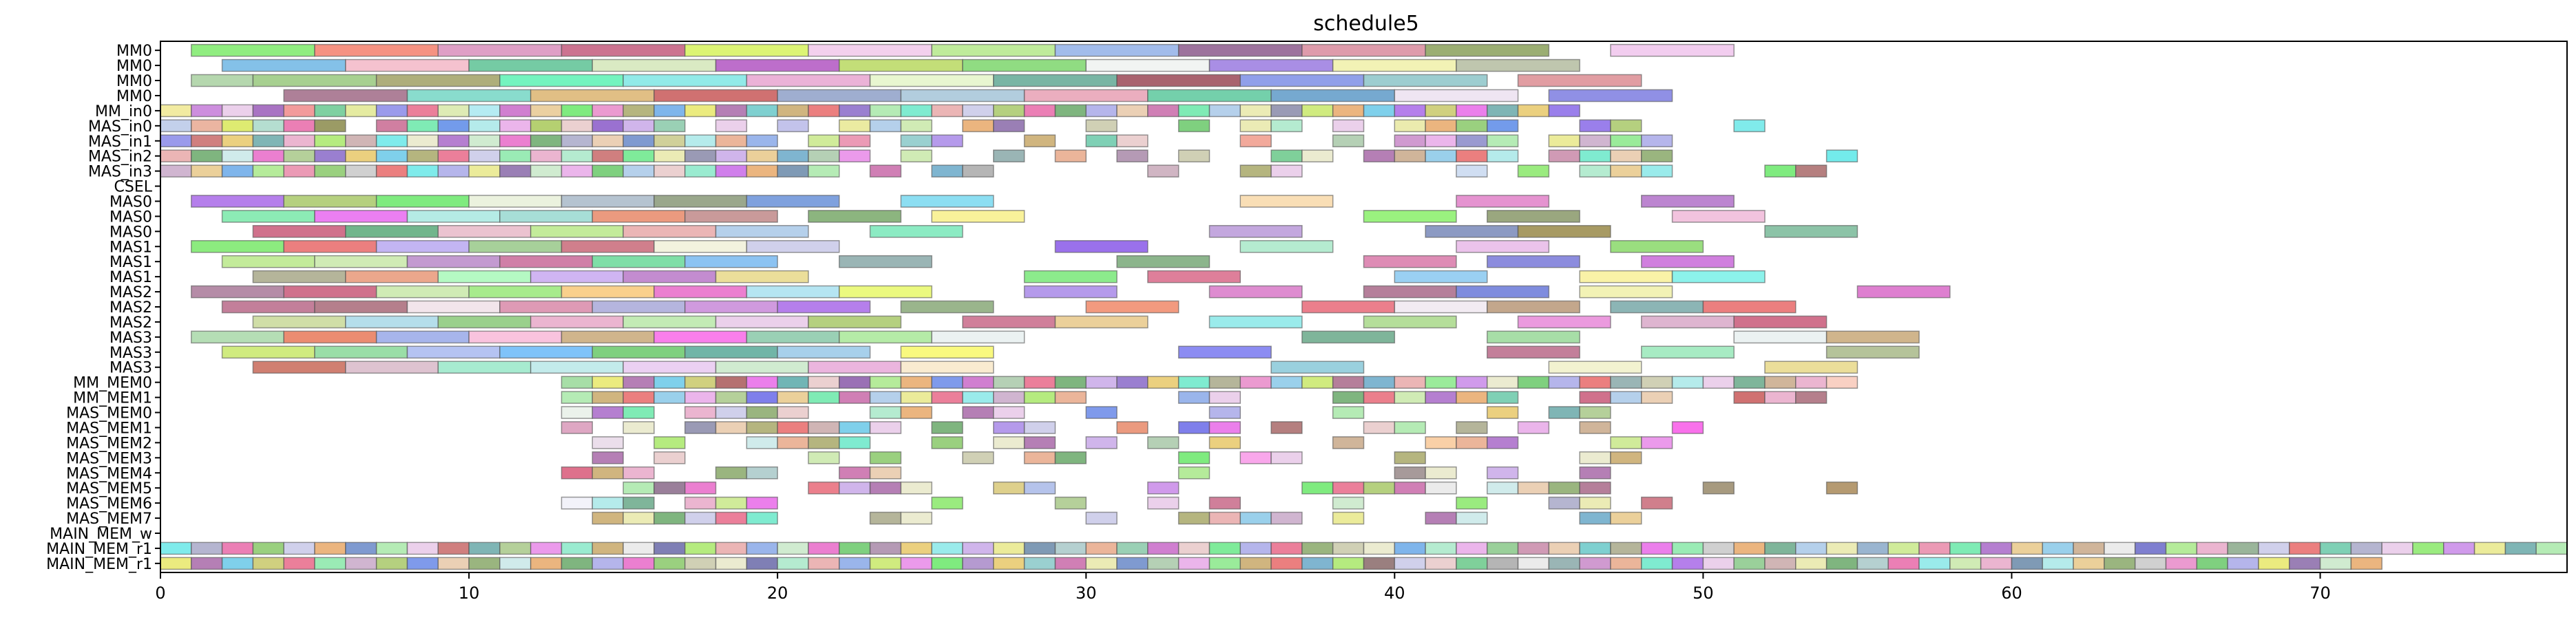 This screenshot has width=2576, height=622. What do you see at coordinates (1366, 24) in the screenshot?
I see `chart-title: schedule5` at bounding box center [1366, 24].